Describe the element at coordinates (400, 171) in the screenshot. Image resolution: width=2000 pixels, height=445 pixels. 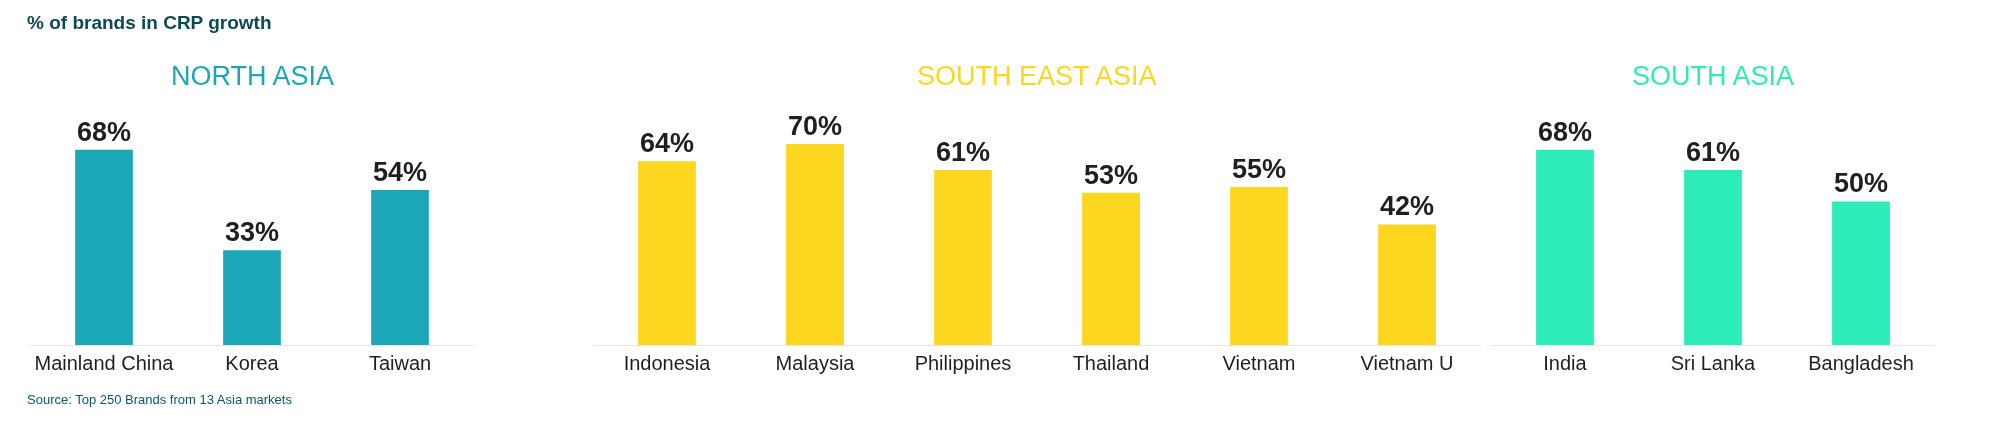
I see `data-label: 54%` at that location.